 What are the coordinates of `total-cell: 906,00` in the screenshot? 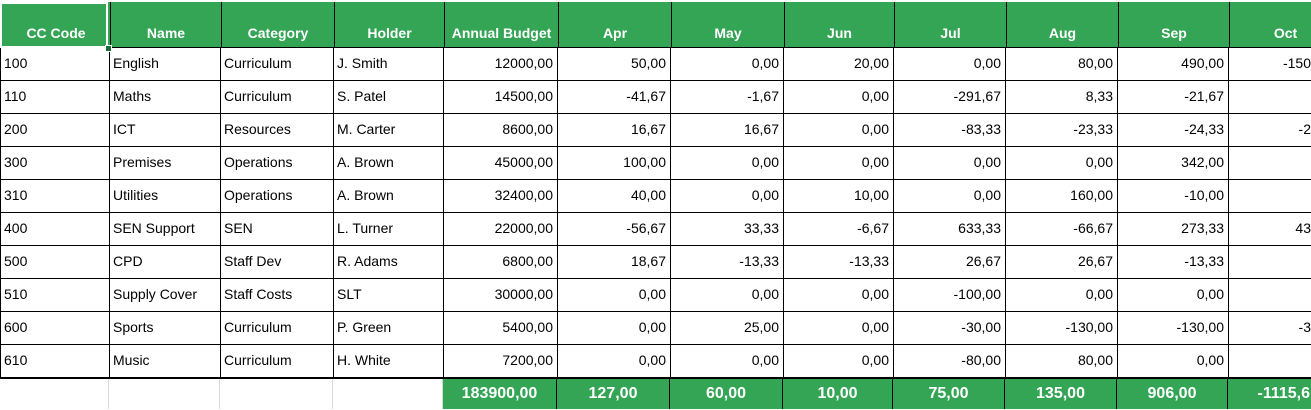 It's located at (1172, 394).